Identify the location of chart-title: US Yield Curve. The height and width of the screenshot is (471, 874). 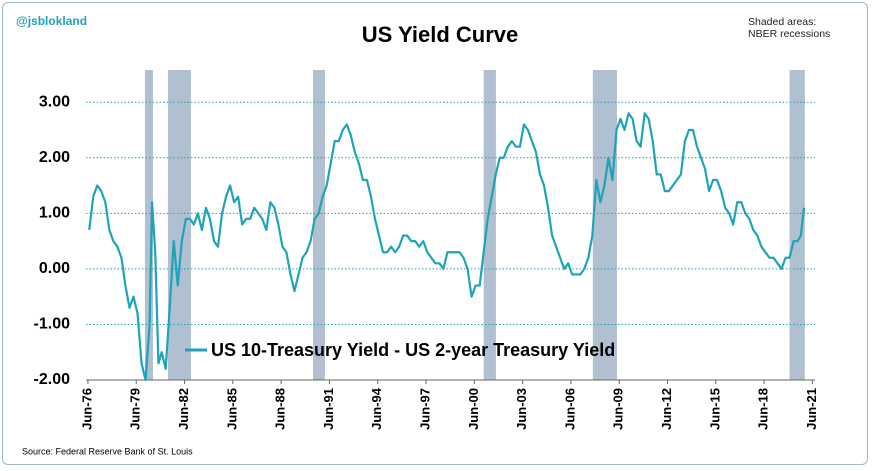
(440, 34).